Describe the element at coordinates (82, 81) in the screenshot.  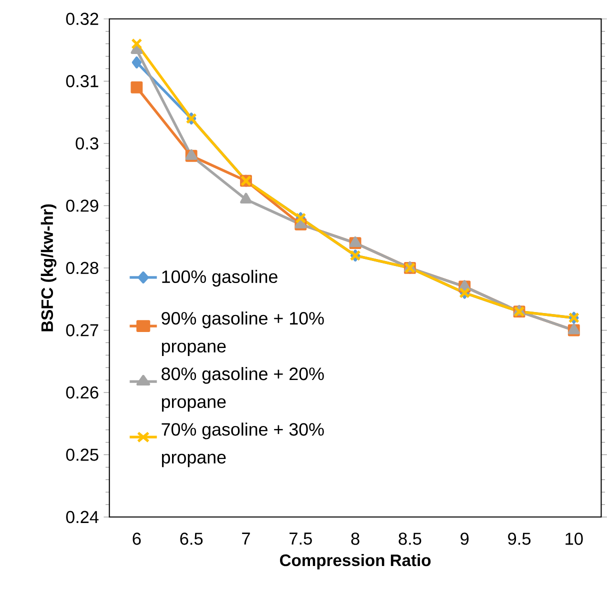
I see `y-tick-label: 0.31` at that location.